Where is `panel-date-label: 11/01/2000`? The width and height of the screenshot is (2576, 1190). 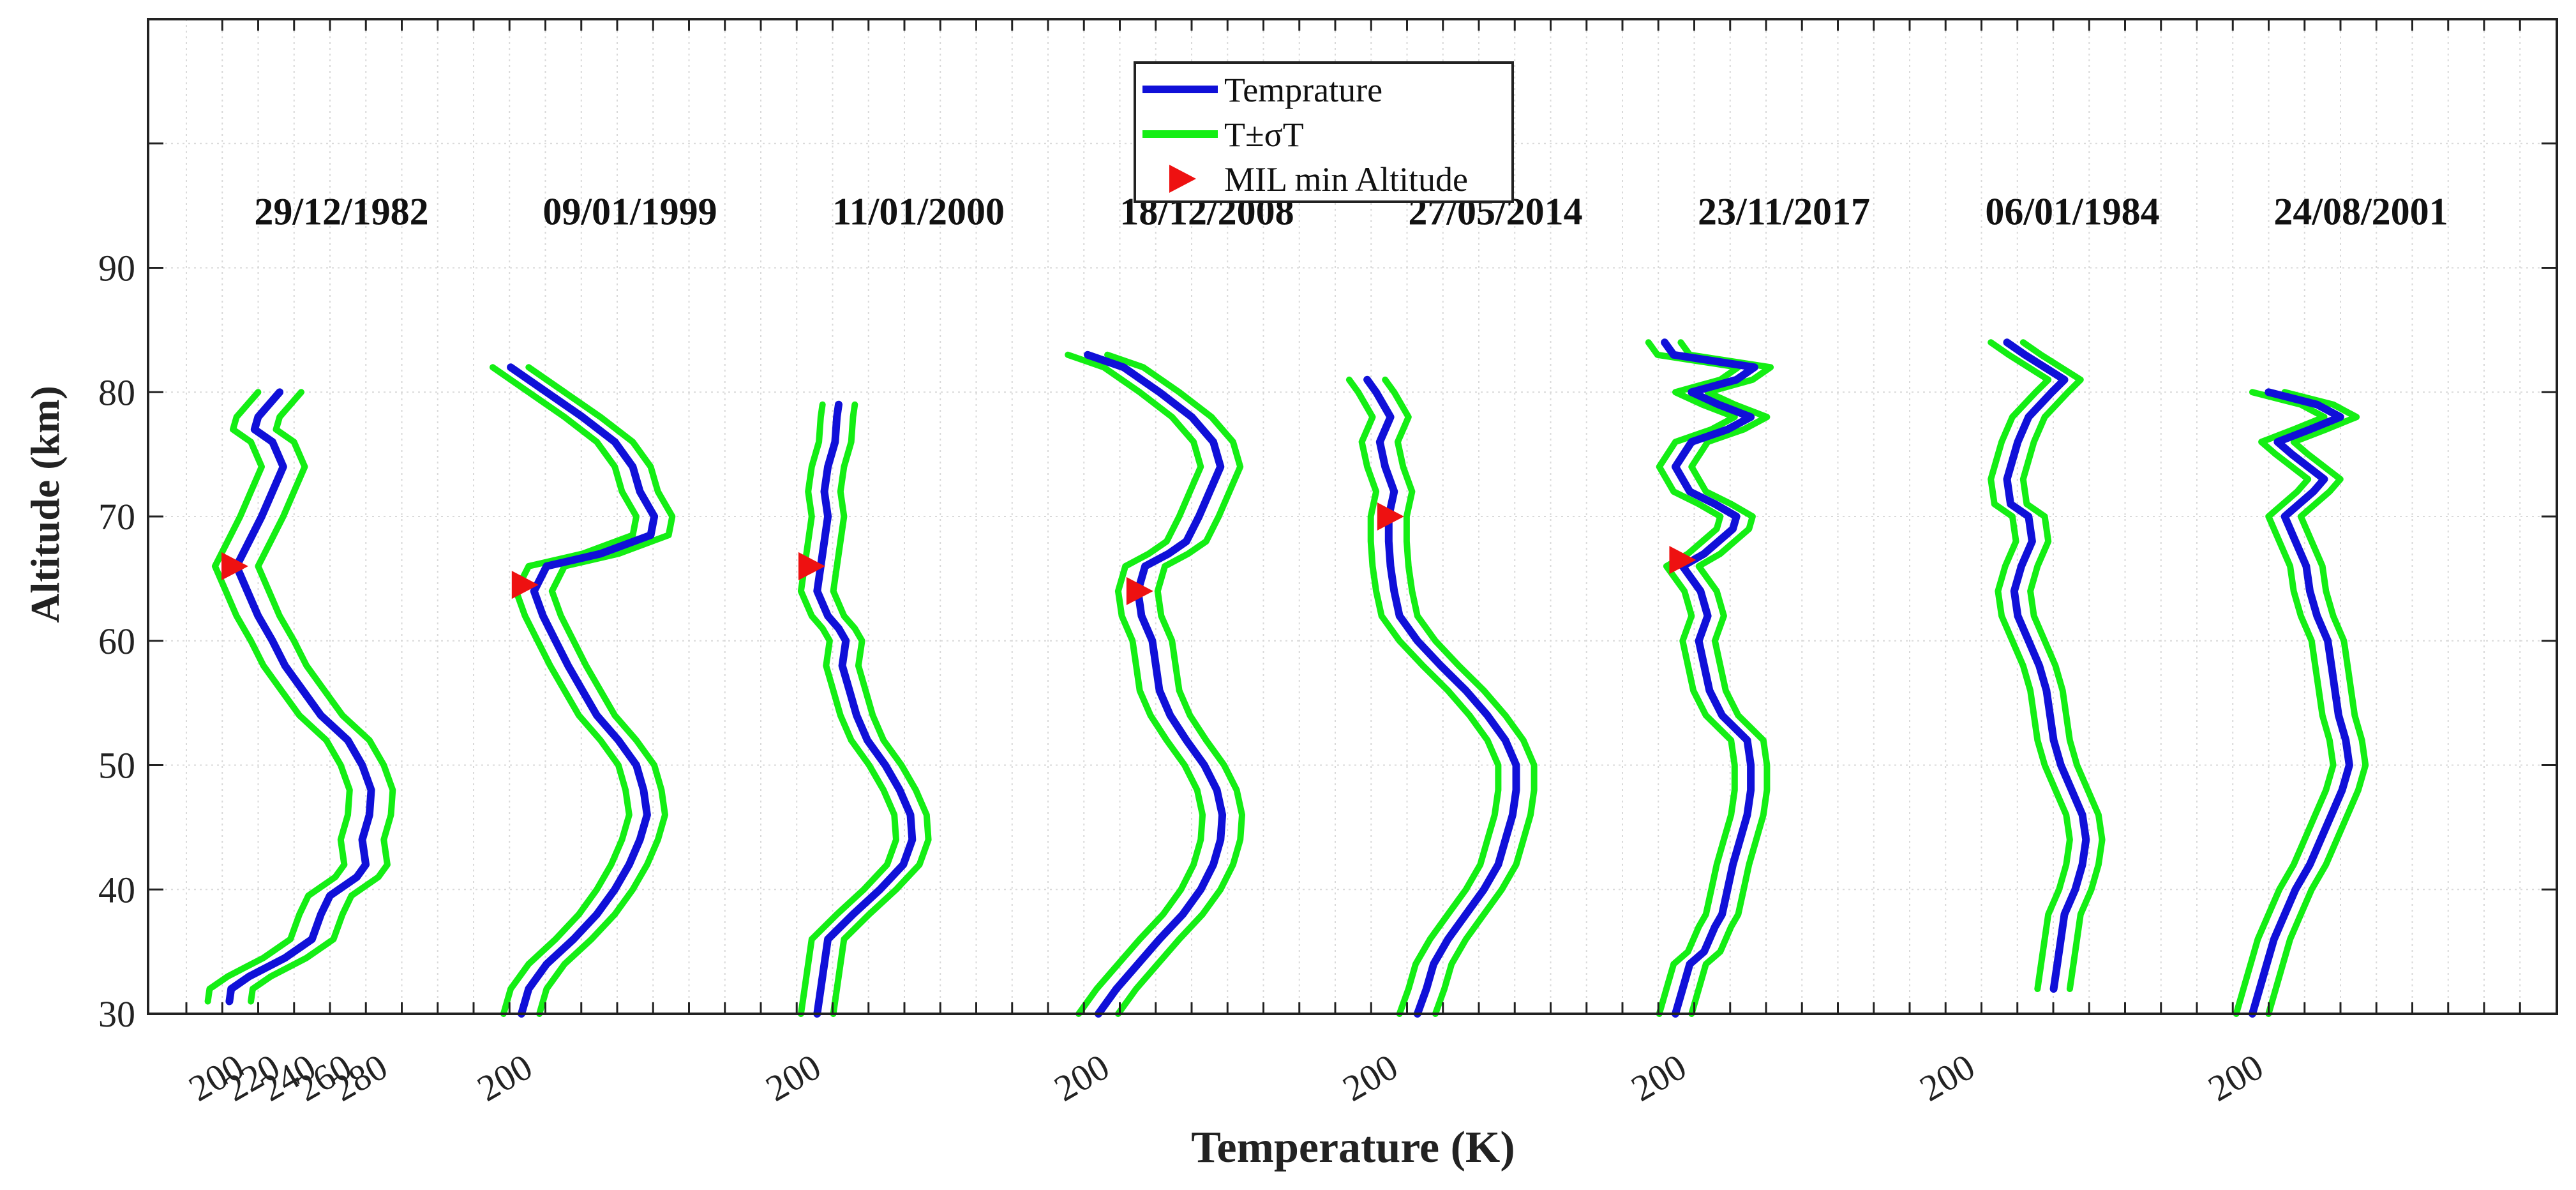
panel-date-label: 11/01/2000 is located at coordinates (918, 211).